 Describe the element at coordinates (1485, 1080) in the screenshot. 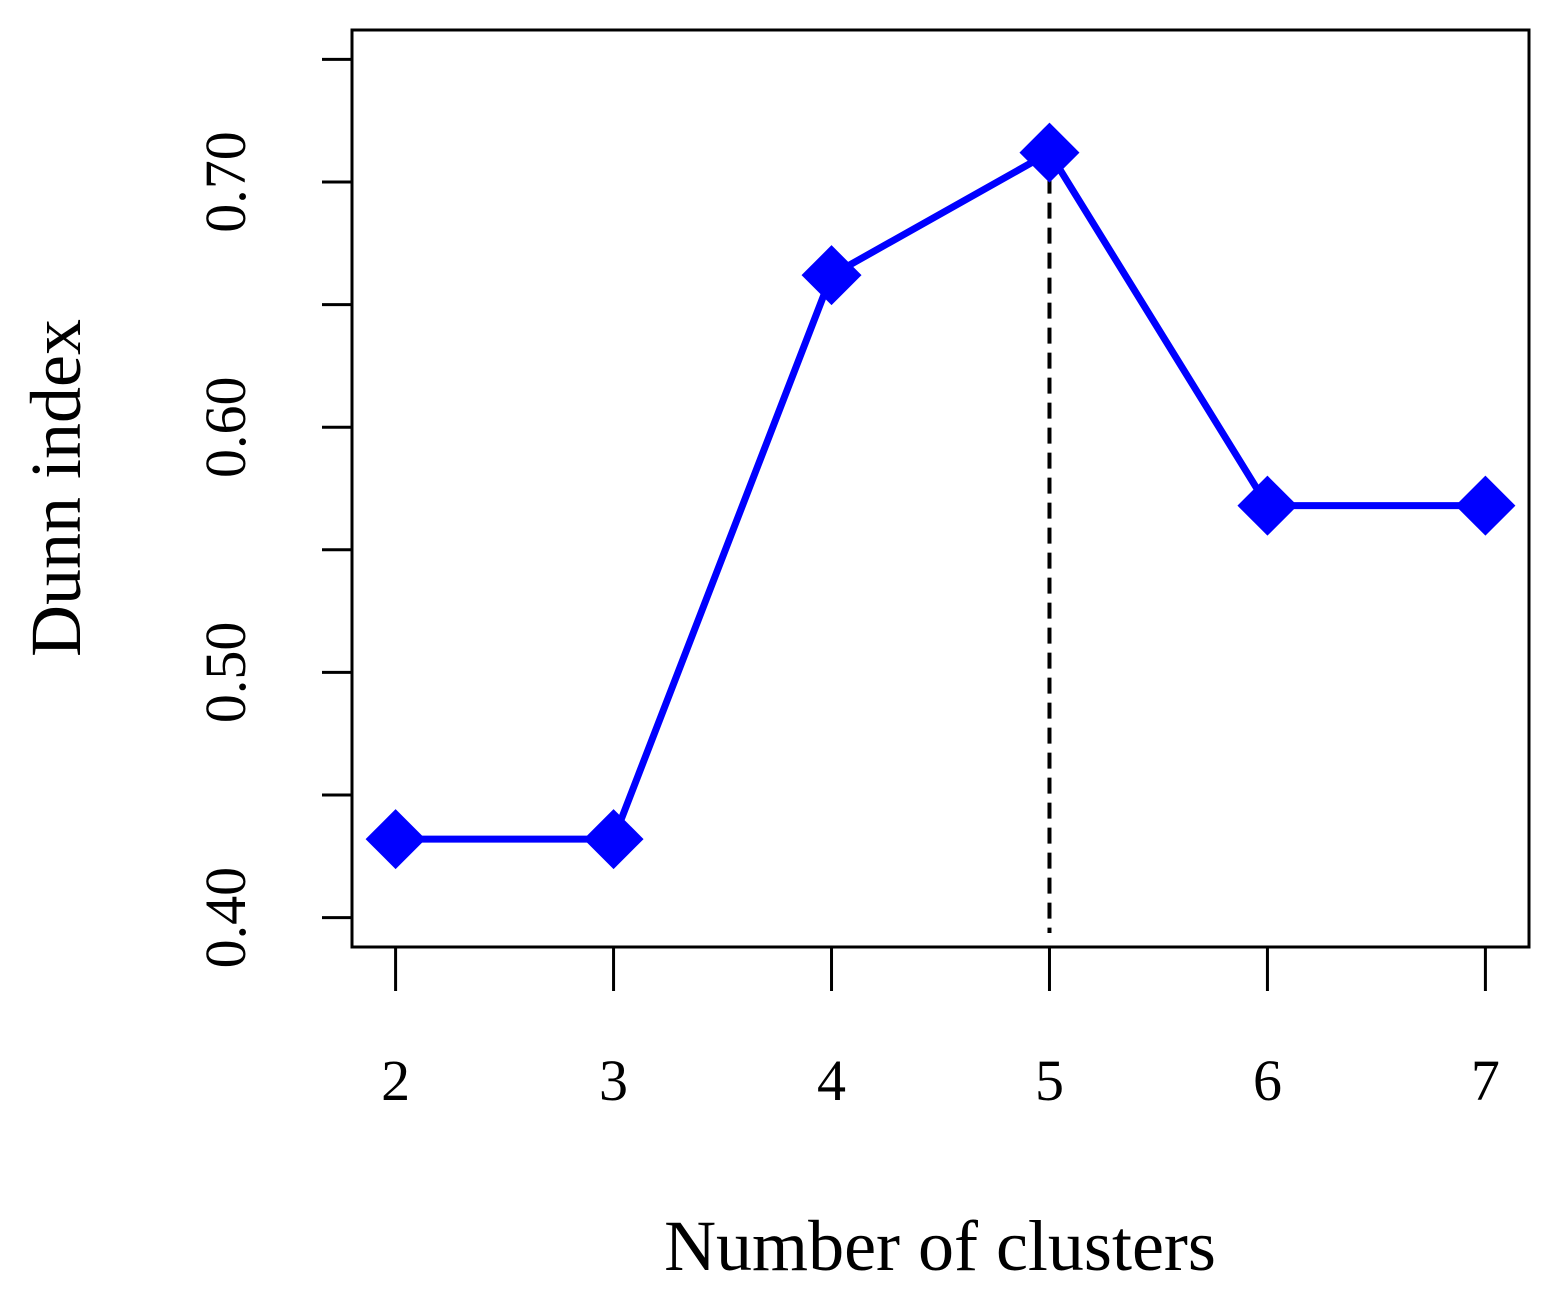

I see `x-tick-label: 7` at that location.